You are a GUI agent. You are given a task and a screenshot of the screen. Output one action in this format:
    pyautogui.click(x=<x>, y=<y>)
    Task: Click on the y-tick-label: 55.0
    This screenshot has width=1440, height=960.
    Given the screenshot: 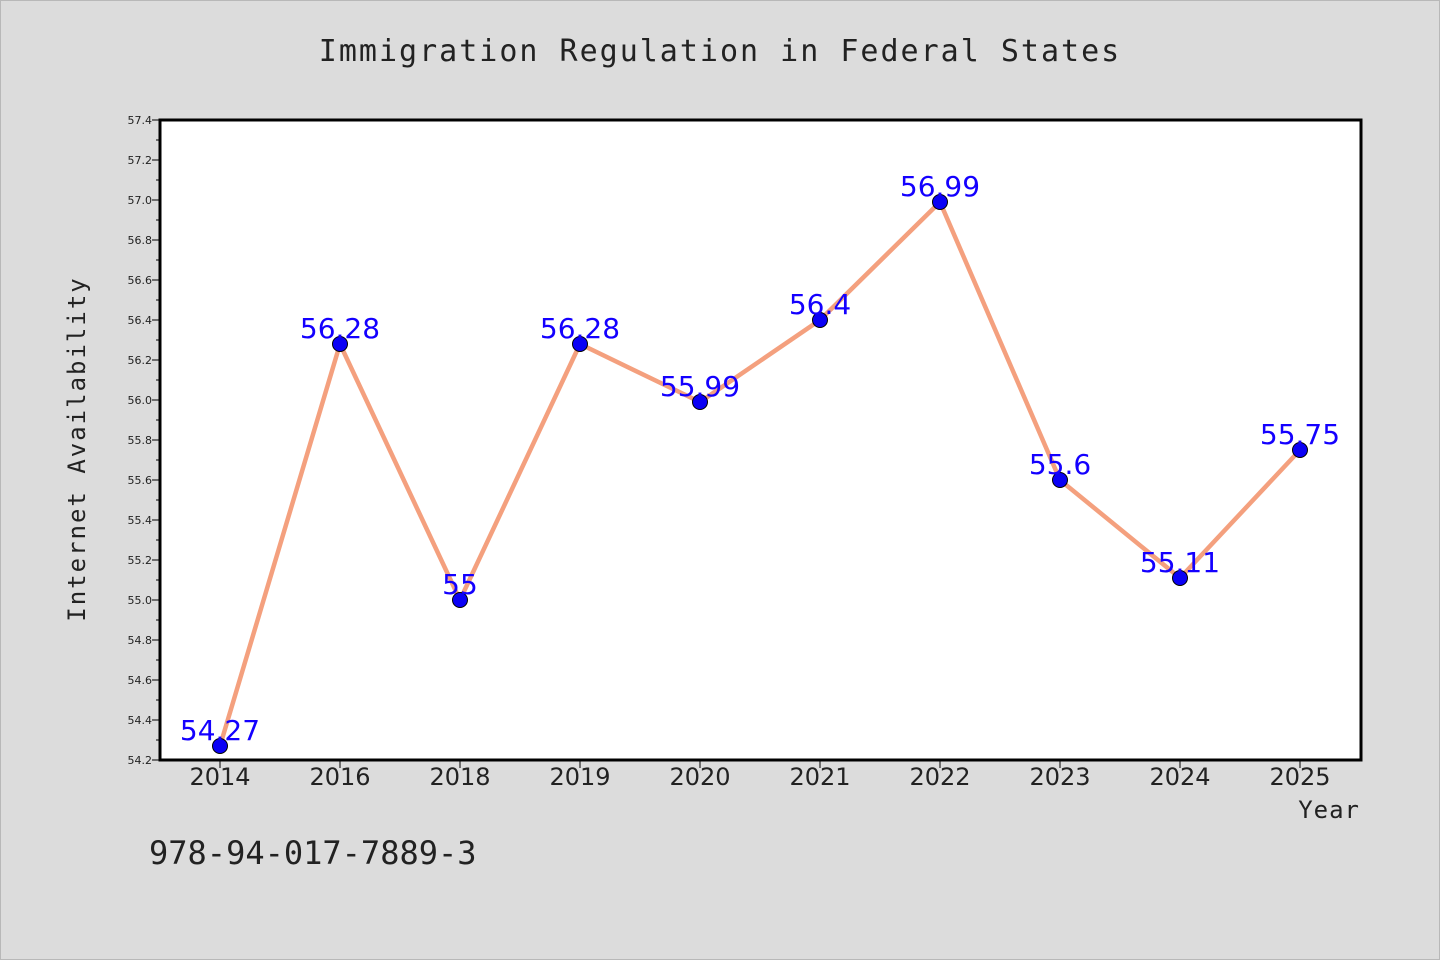 What is the action you would take?
    pyautogui.click(x=140, y=600)
    